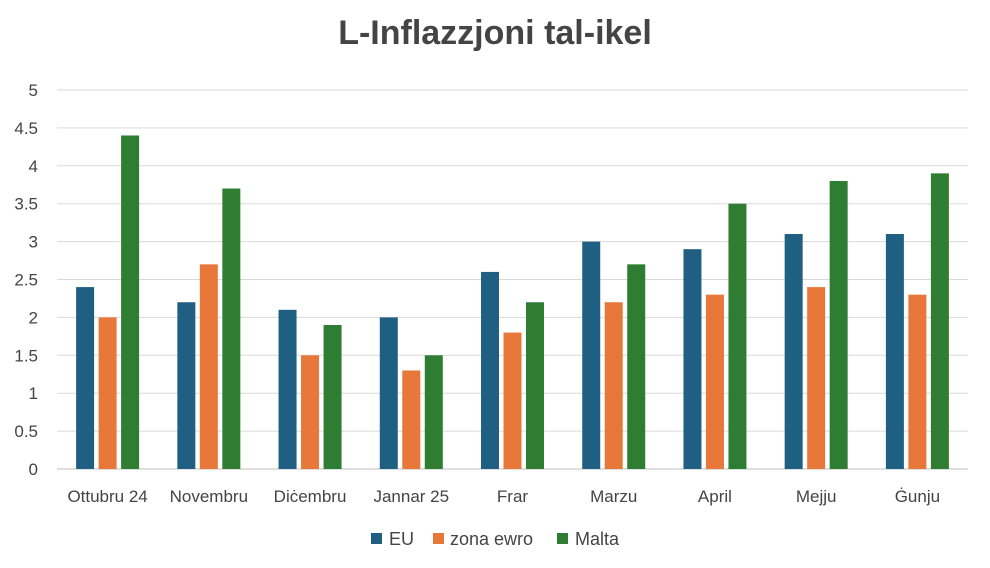 The height and width of the screenshot is (568, 990). Describe the element at coordinates (495, 33) in the screenshot. I see `chart-title: L-Inflazzjoni tal-ikel` at that location.